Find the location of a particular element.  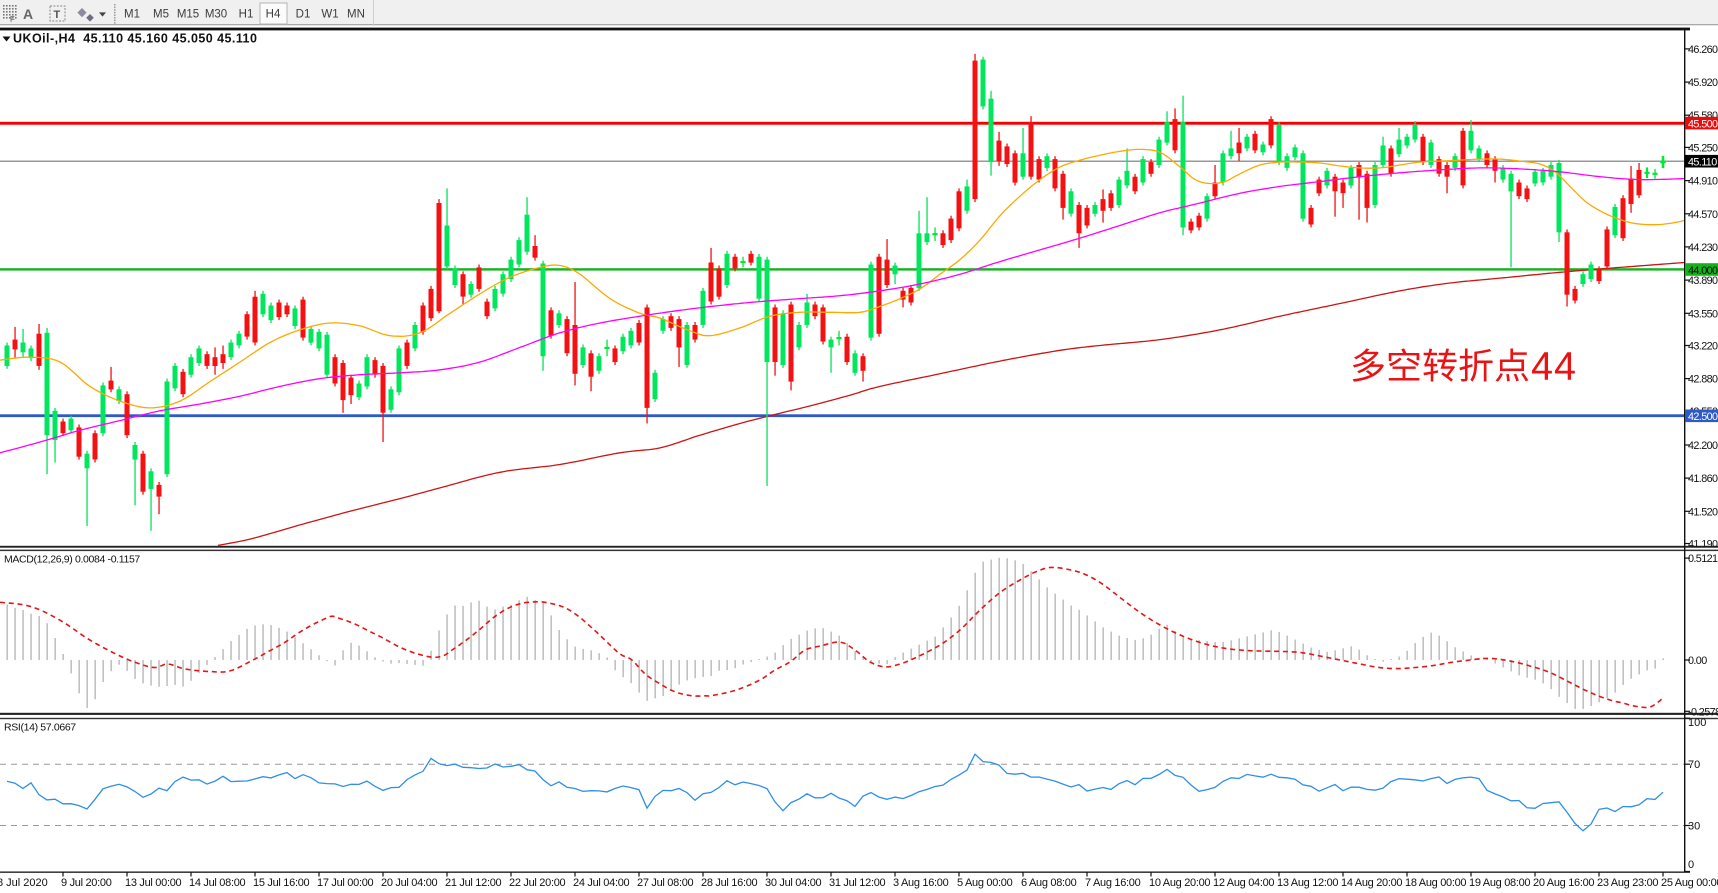

svg-text: 45.500 is located at coordinates (1703, 125).